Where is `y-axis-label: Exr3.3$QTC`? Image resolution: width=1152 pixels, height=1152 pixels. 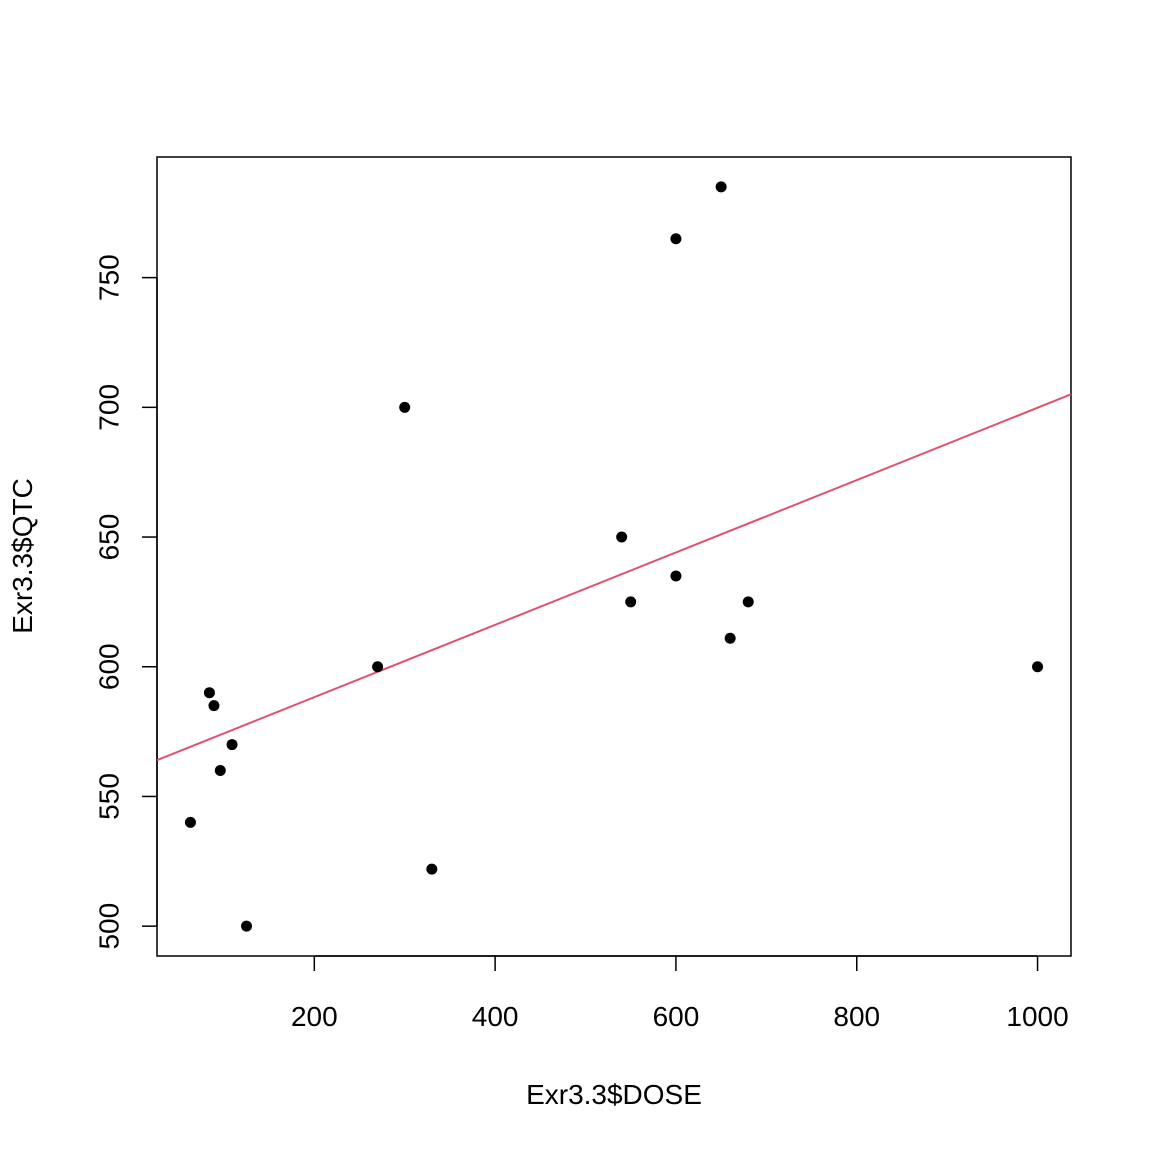
y-axis-label: Exr3.3$QTC is located at coordinates (22, 556).